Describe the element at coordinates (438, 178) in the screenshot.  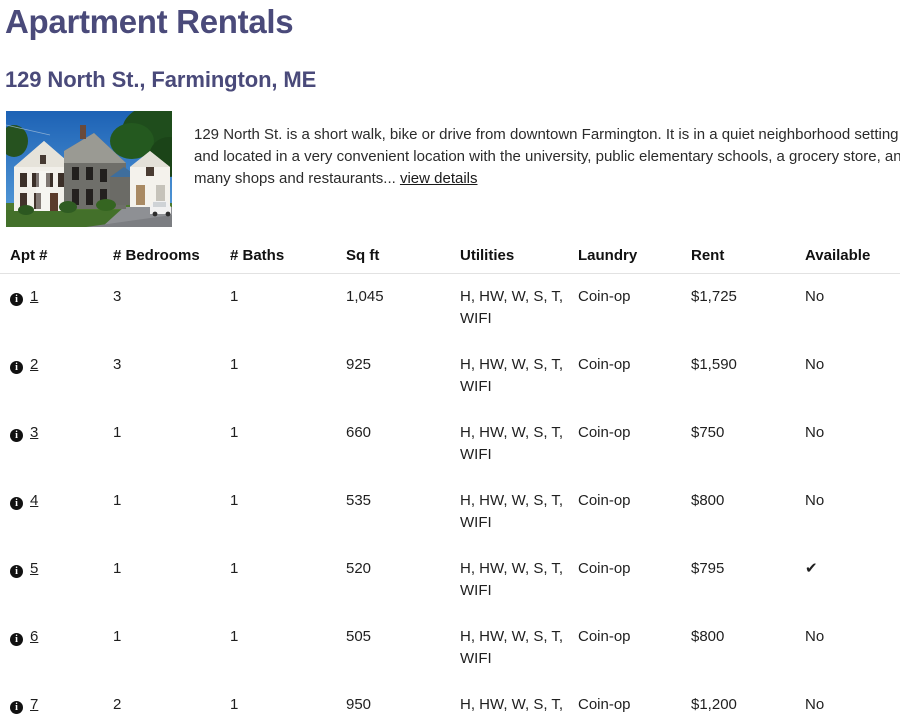
I see `view-details-link: view details` at that location.